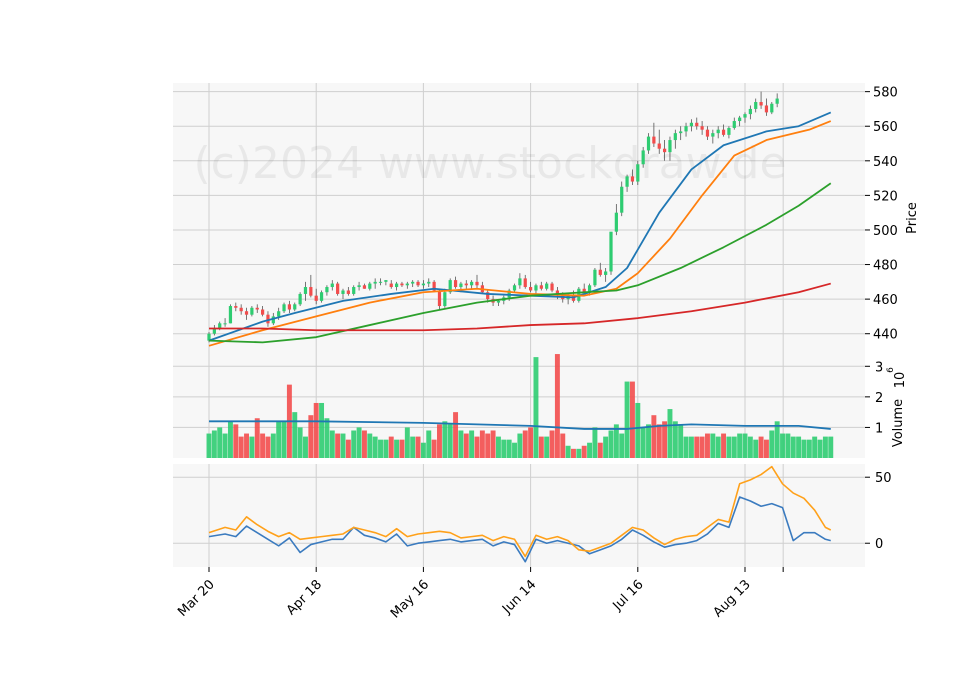 Image resolution: width=960 pixels, height=694 pixels. Describe the element at coordinates (489, 163) in the screenshot. I see `watermark: (c)2024 www.stockdraw.de` at that location.